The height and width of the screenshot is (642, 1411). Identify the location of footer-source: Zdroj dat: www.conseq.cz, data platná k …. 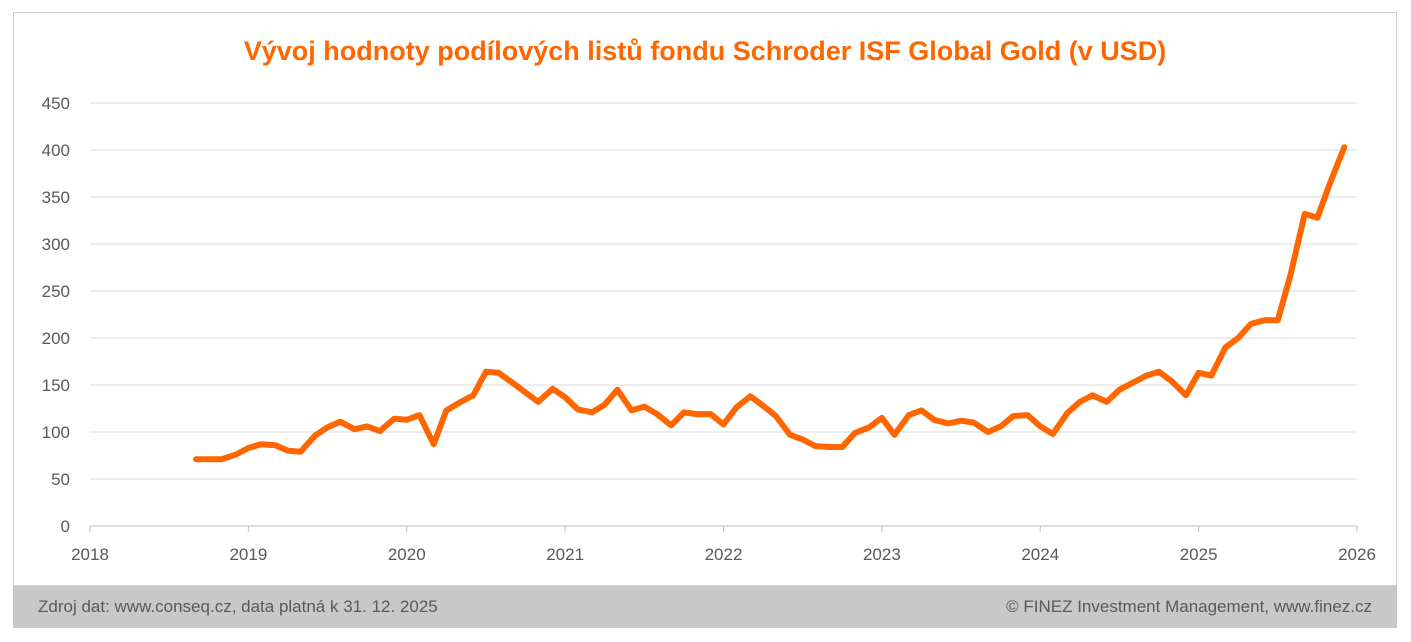
(238, 606).